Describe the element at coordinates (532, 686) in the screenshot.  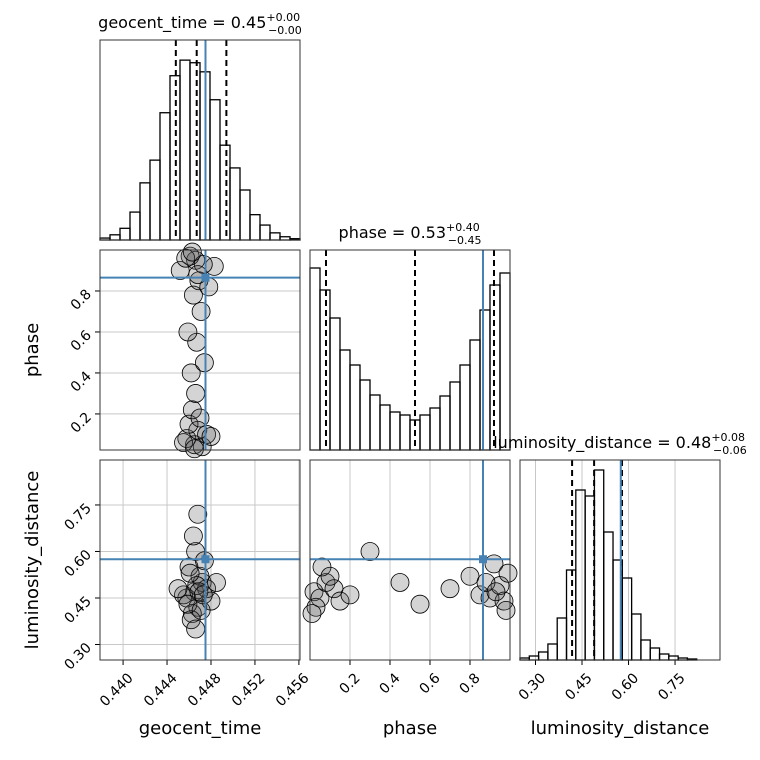
I see `x-tick-label: 0.30` at that location.